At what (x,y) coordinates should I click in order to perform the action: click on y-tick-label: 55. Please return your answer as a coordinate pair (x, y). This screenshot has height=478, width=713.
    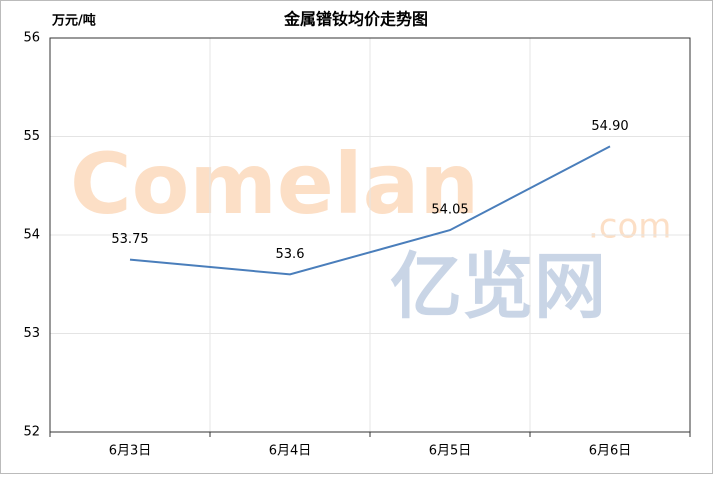
    Looking at the image, I should click on (31, 136).